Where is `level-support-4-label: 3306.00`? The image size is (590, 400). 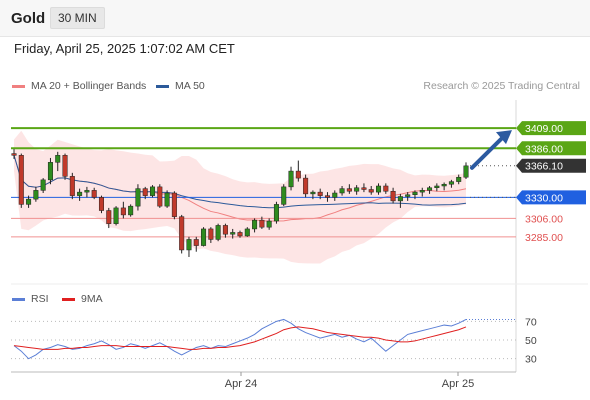 level-support-4-label: 3306.00 is located at coordinates (544, 219).